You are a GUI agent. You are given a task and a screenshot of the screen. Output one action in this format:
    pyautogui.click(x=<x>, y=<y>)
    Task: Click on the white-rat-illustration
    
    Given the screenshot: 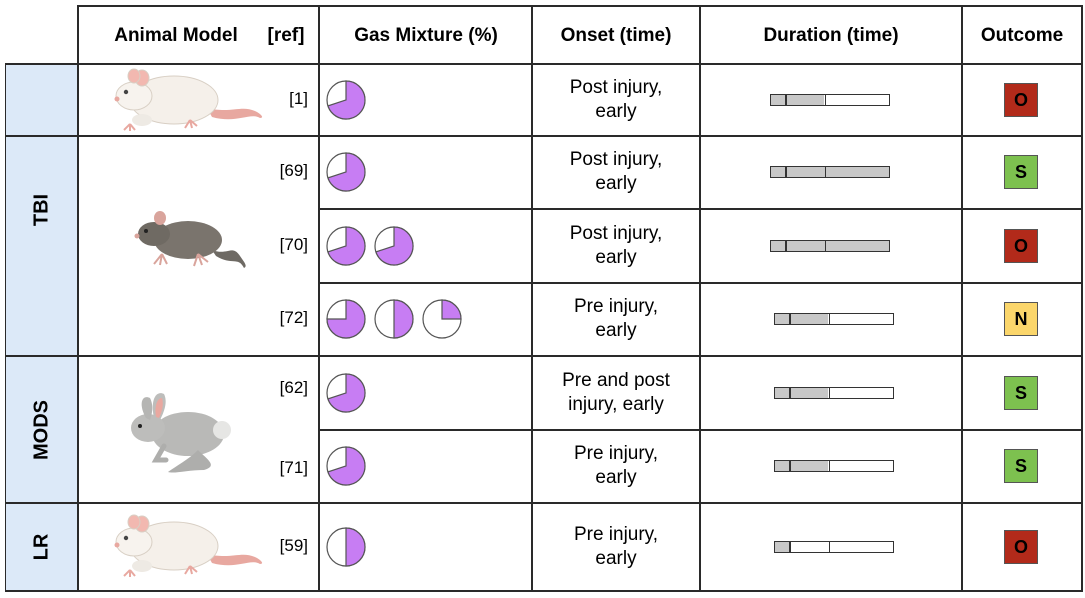 What is the action you would take?
    pyautogui.click(x=188, y=99)
    